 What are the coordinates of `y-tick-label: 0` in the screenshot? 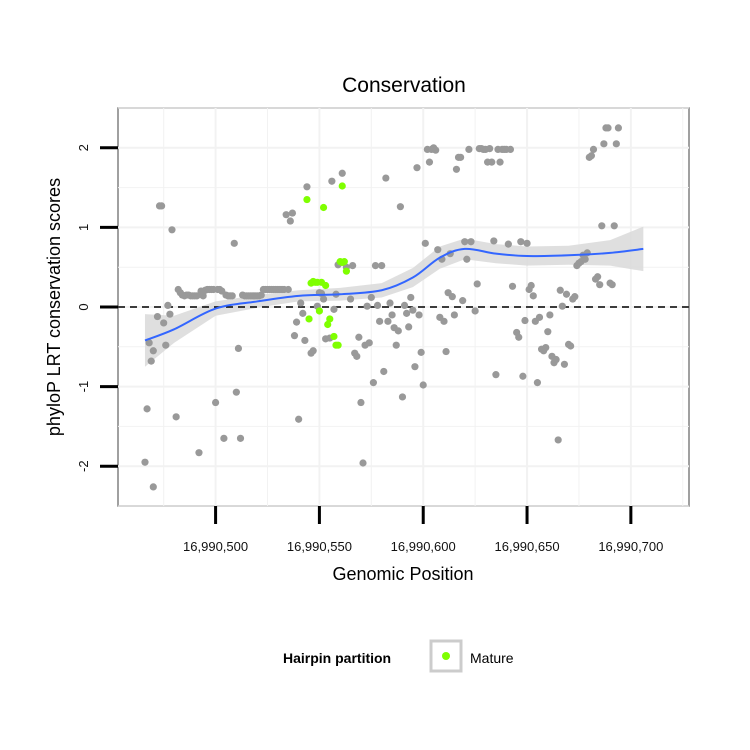 It's located at (83, 306).